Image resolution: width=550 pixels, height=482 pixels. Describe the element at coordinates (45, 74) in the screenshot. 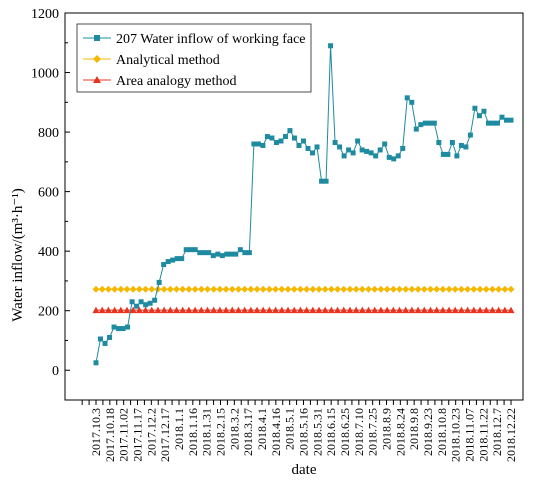

I see `y-tick-label: 1000` at that location.